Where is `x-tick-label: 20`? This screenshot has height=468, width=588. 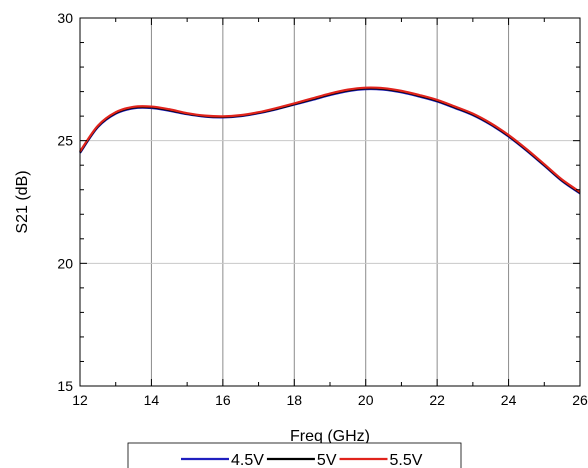
x-tick-label: 20 is located at coordinates (366, 400).